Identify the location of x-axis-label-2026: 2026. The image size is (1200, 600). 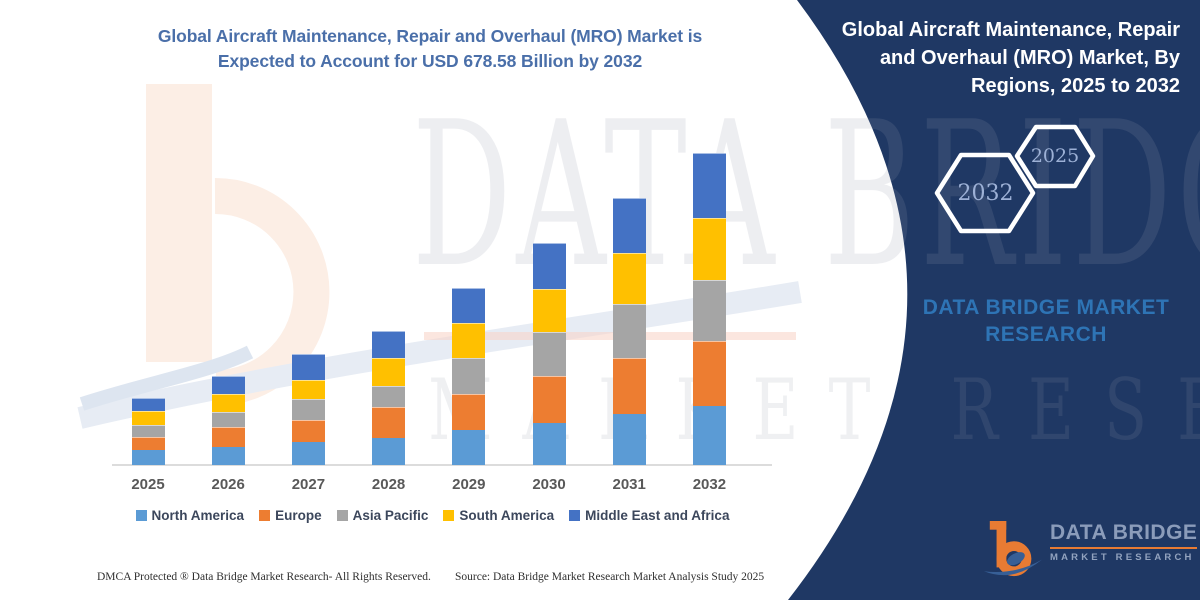
(228, 484).